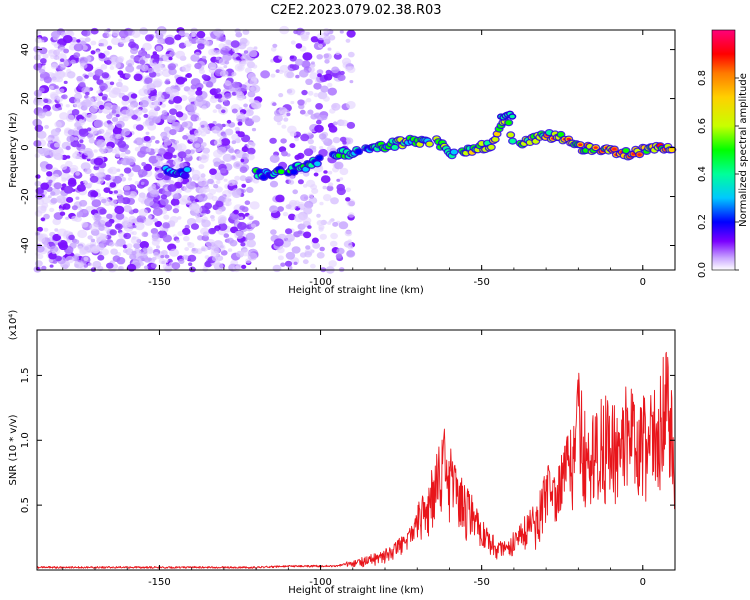 The width and height of the screenshot is (750, 600). What do you see at coordinates (355, 10) in the screenshot?
I see `figure-title: C2E2.2023.079.02.38.R03` at bounding box center [355, 10].